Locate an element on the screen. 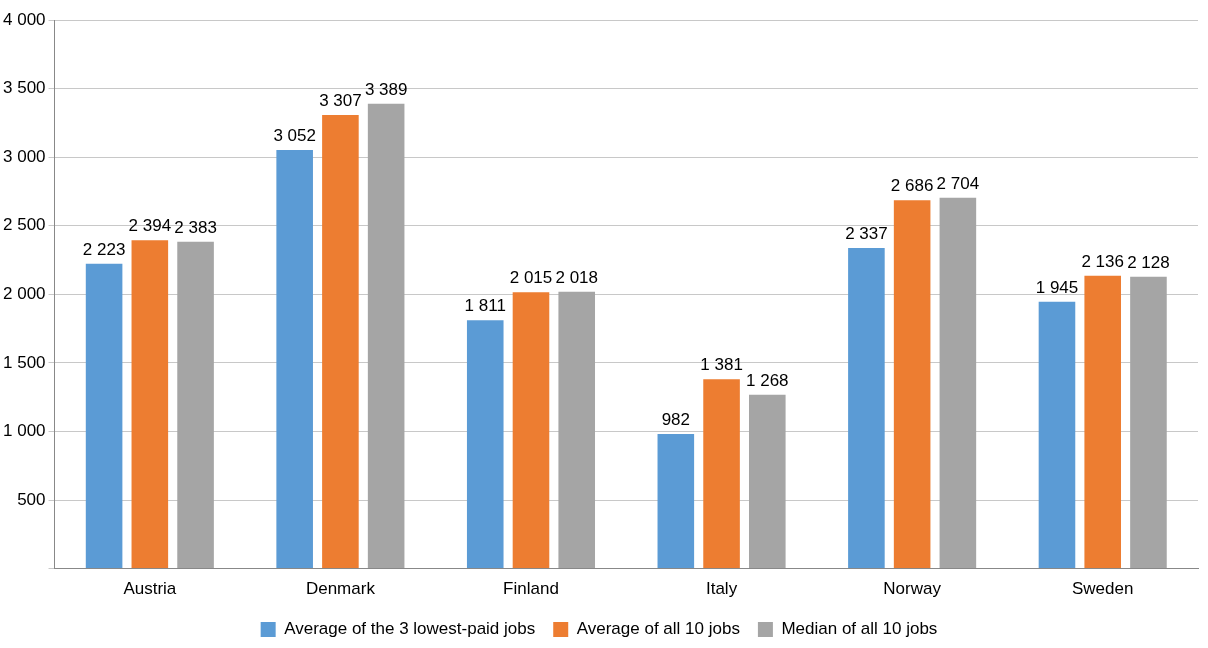  y-tick-label: 3 000 is located at coordinates (24, 156).